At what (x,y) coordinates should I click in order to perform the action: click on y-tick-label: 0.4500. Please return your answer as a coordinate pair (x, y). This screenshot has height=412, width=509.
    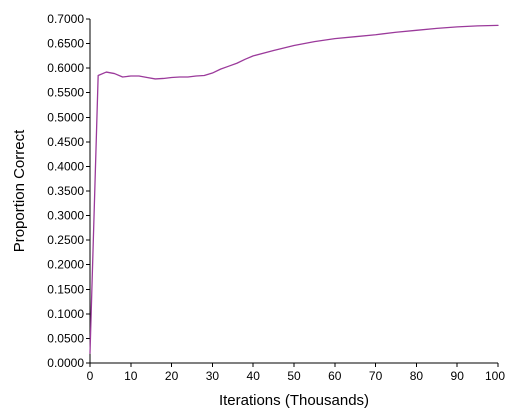
    Looking at the image, I should click on (65, 142).